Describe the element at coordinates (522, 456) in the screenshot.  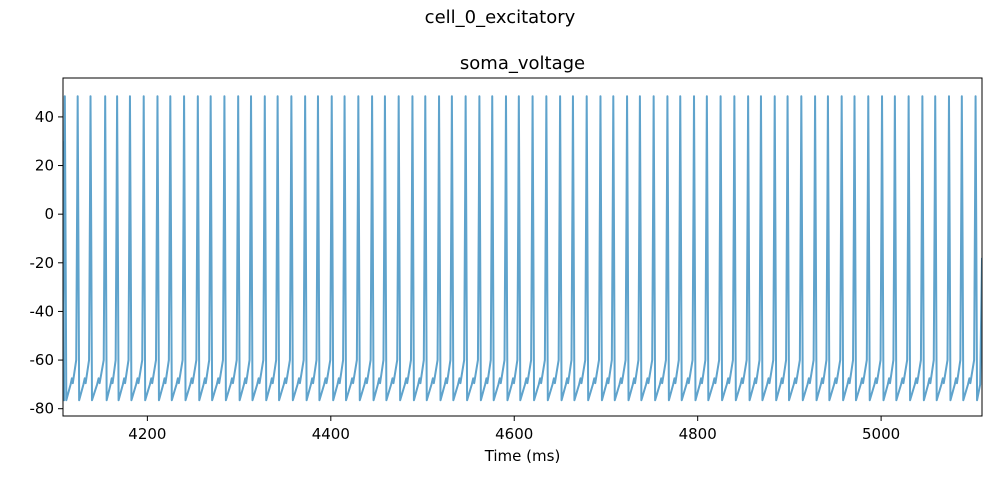
I see `x-axis-label: Time (ms)` at that location.